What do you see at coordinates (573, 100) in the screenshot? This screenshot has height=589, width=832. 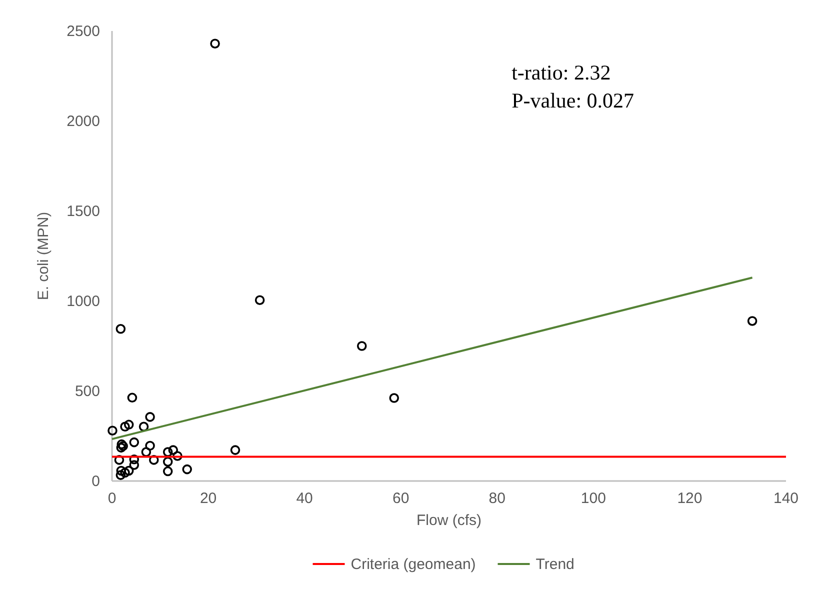 I see `annotation: P-value: 0.027` at bounding box center [573, 100].